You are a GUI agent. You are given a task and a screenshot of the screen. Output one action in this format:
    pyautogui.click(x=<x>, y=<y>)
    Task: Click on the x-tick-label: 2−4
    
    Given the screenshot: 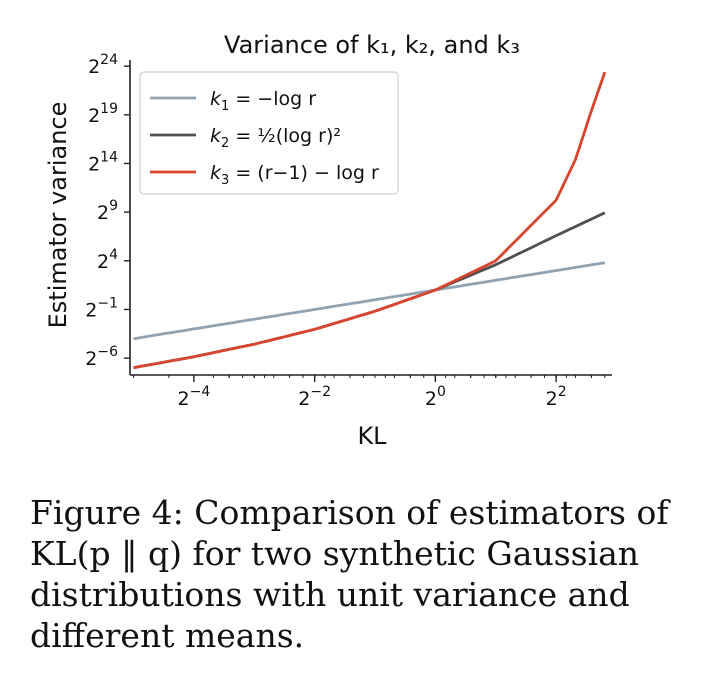 What is the action you would take?
    pyautogui.click(x=194, y=397)
    